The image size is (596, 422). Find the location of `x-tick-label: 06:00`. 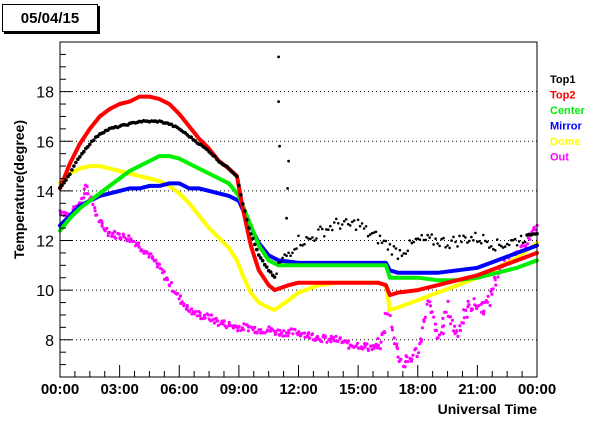

x-tick-label: 06:00 is located at coordinates (179, 389).